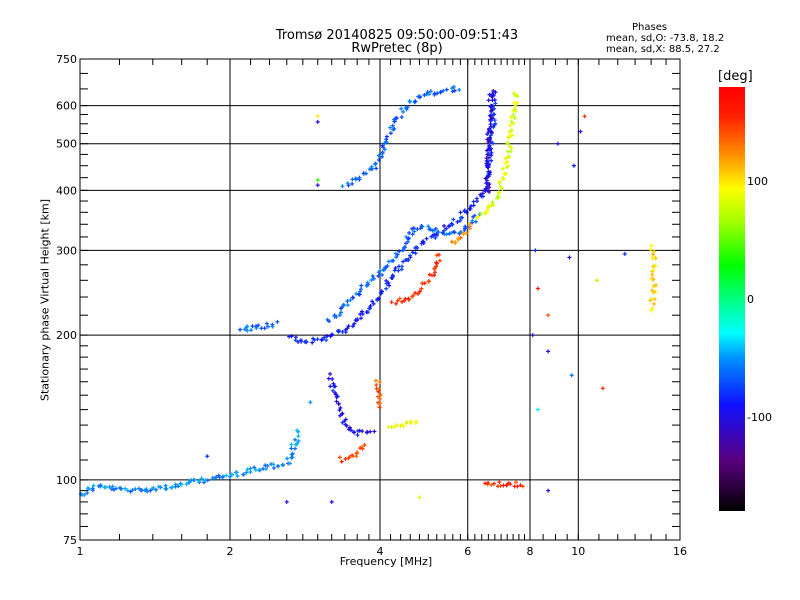 The height and width of the screenshot is (600, 800). What do you see at coordinates (757, 181) in the screenshot?
I see `colorbar-tick-label: 100` at bounding box center [757, 181].